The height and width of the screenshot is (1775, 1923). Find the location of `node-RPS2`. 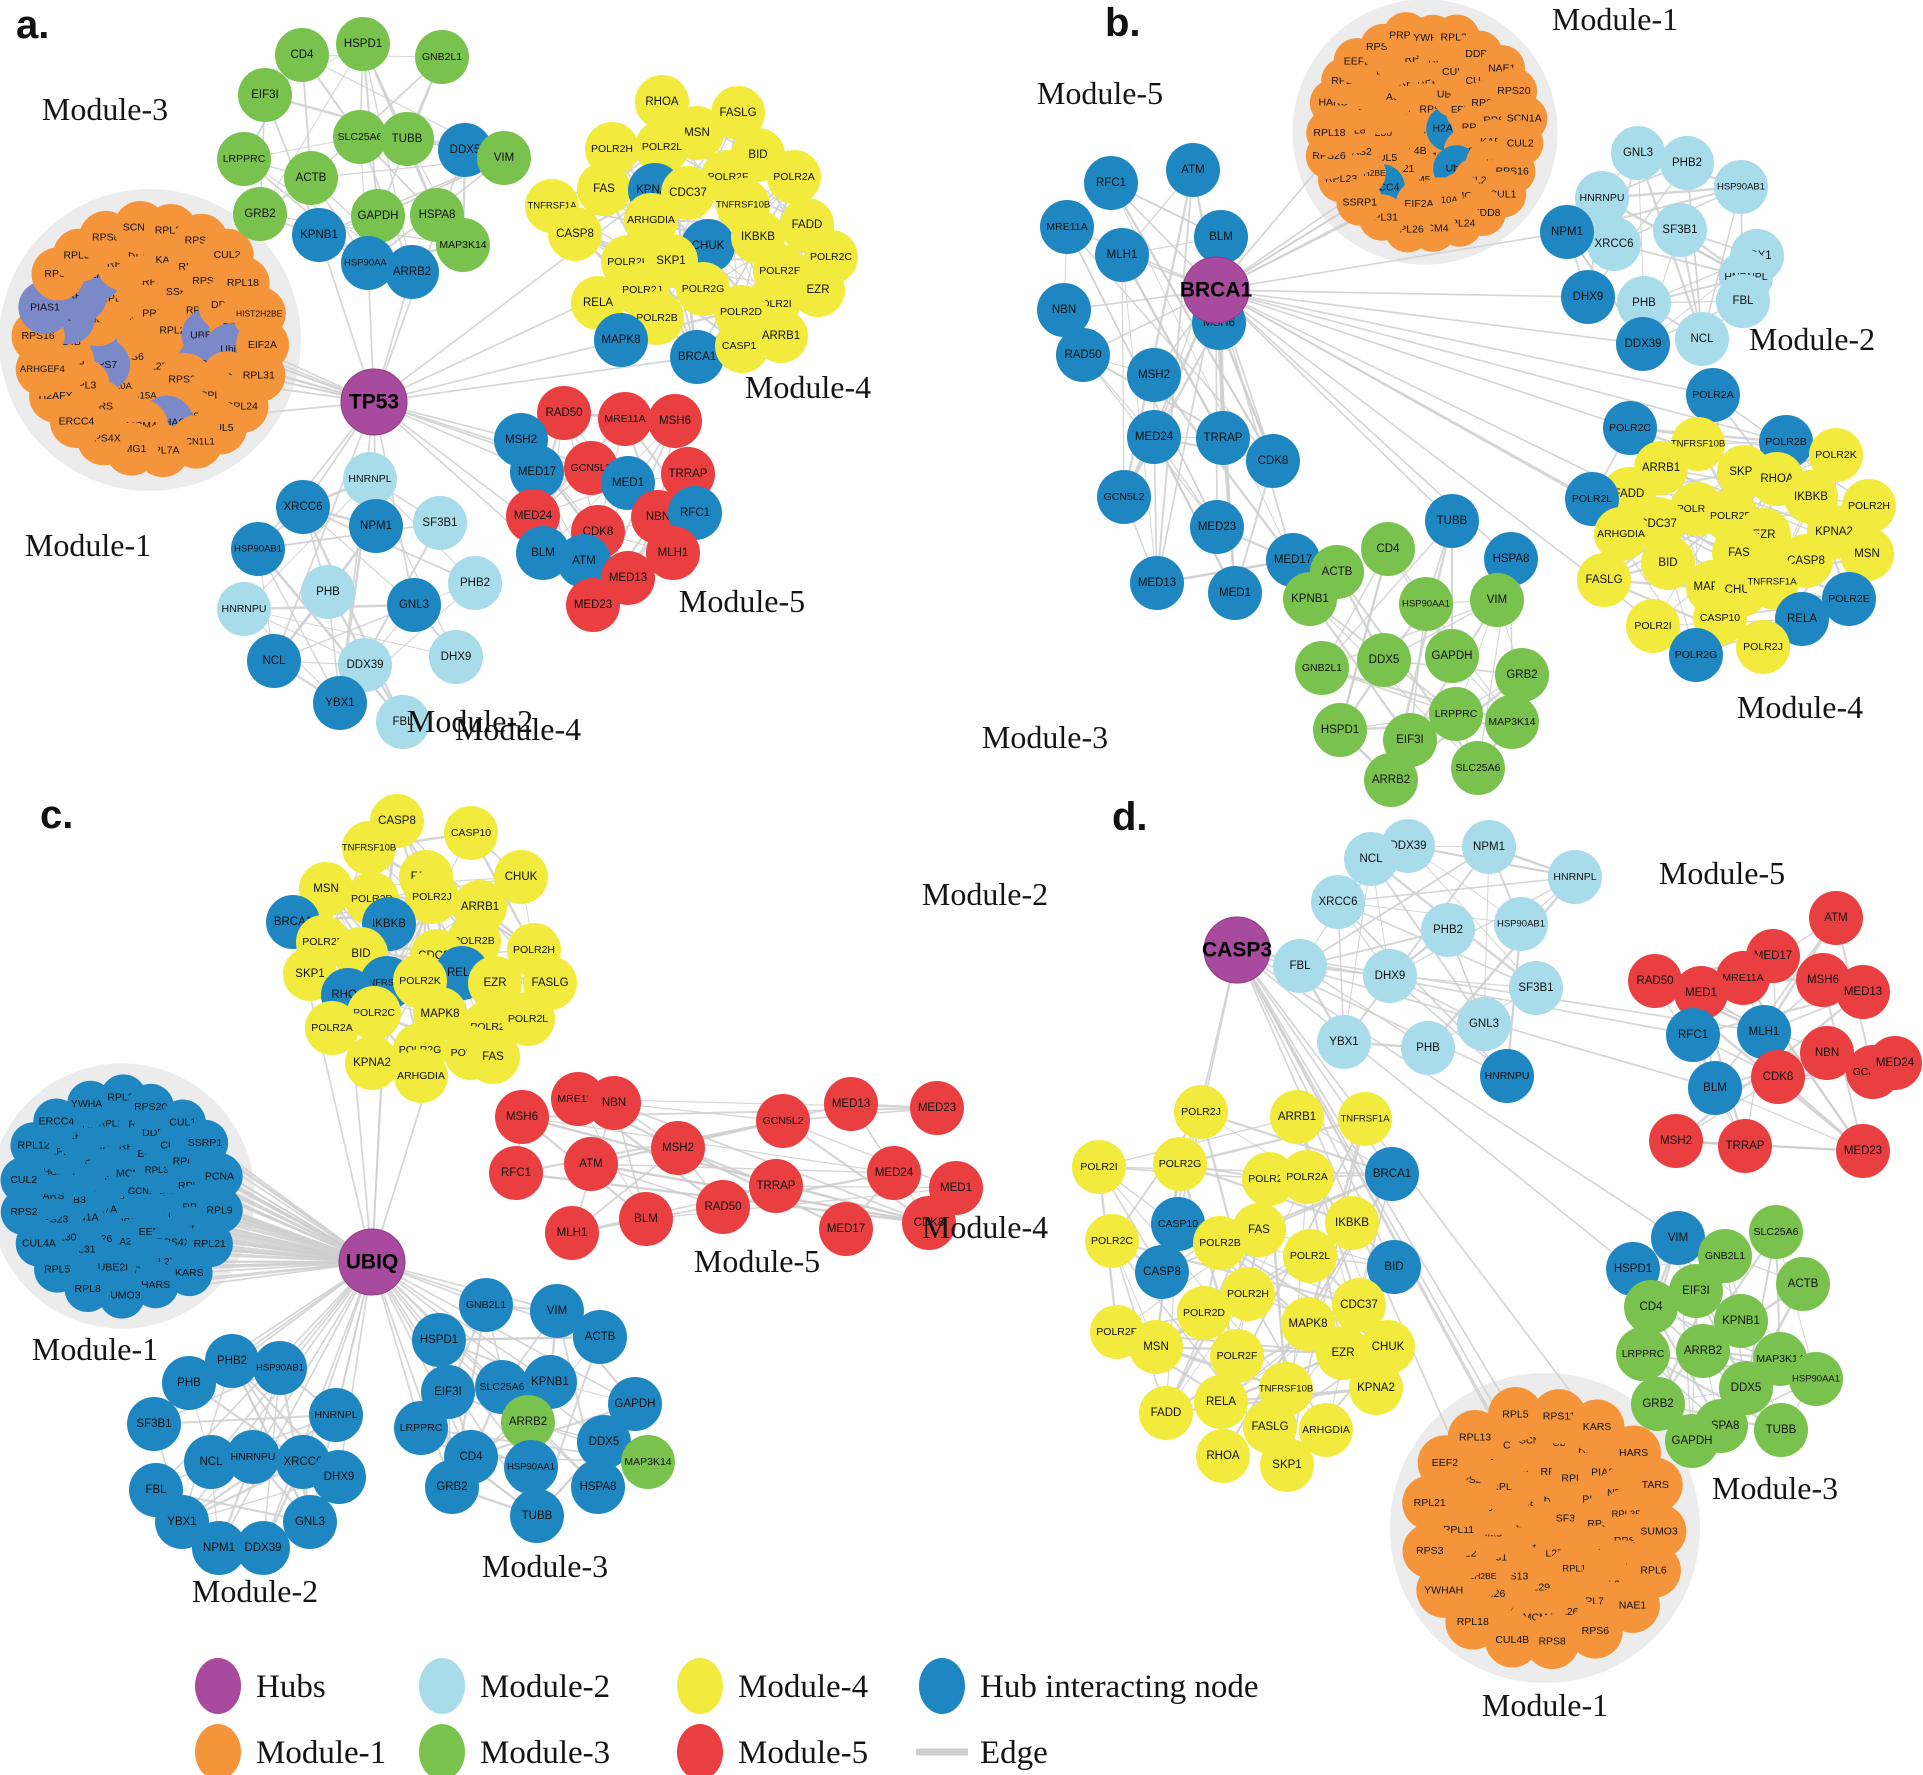

node-RPS2 is located at coordinates (24, 1212).